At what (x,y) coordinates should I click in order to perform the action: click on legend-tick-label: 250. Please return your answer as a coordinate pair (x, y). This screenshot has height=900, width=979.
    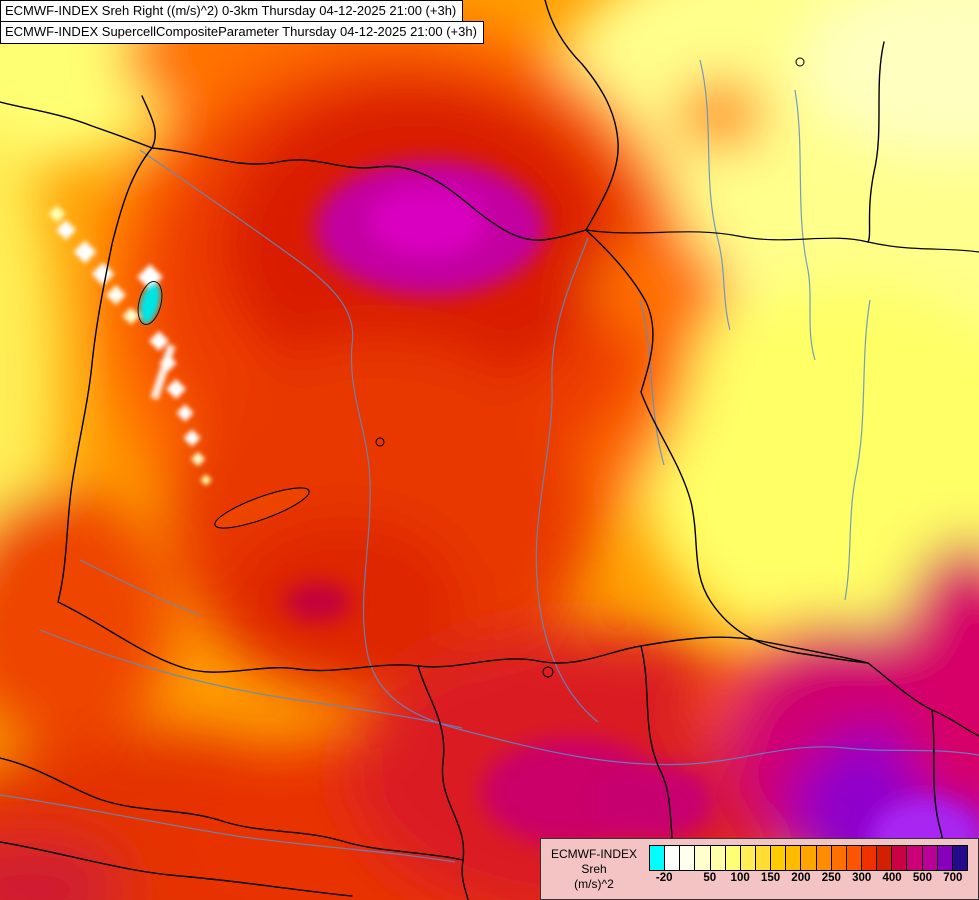
    Looking at the image, I should click on (831, 878).